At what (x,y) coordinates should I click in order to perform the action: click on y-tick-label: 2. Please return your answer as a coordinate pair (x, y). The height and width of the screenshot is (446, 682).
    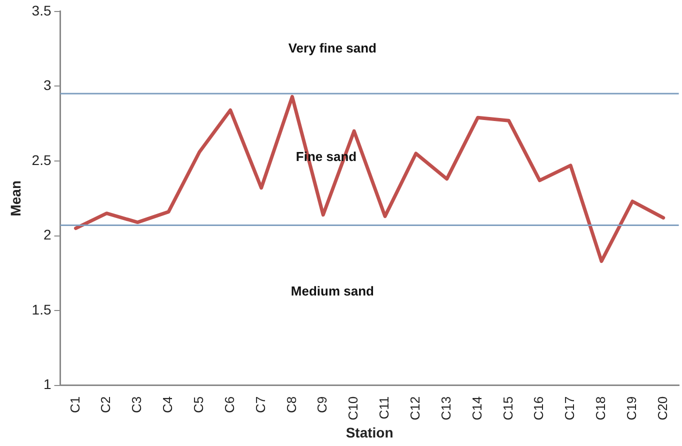
    Looking at the image, I should click on (47, 234).